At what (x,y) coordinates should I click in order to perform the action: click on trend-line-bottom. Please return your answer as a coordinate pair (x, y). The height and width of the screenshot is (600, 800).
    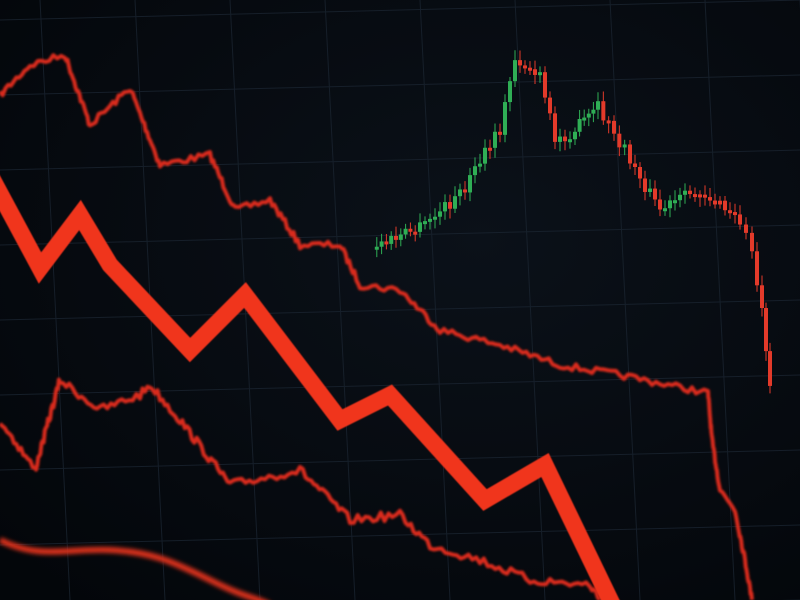
    Looking at the image, I should click on (133, 568).